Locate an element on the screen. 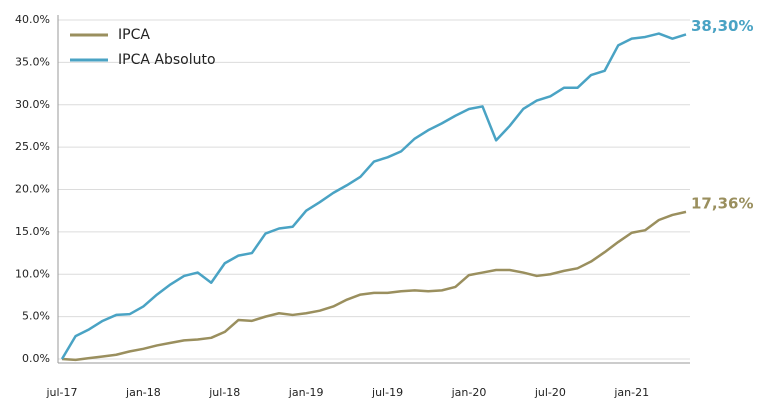 The height and width of the screenshot is (413, 764). x-tick-label: jul-18 is located at coordinates (224, 392).